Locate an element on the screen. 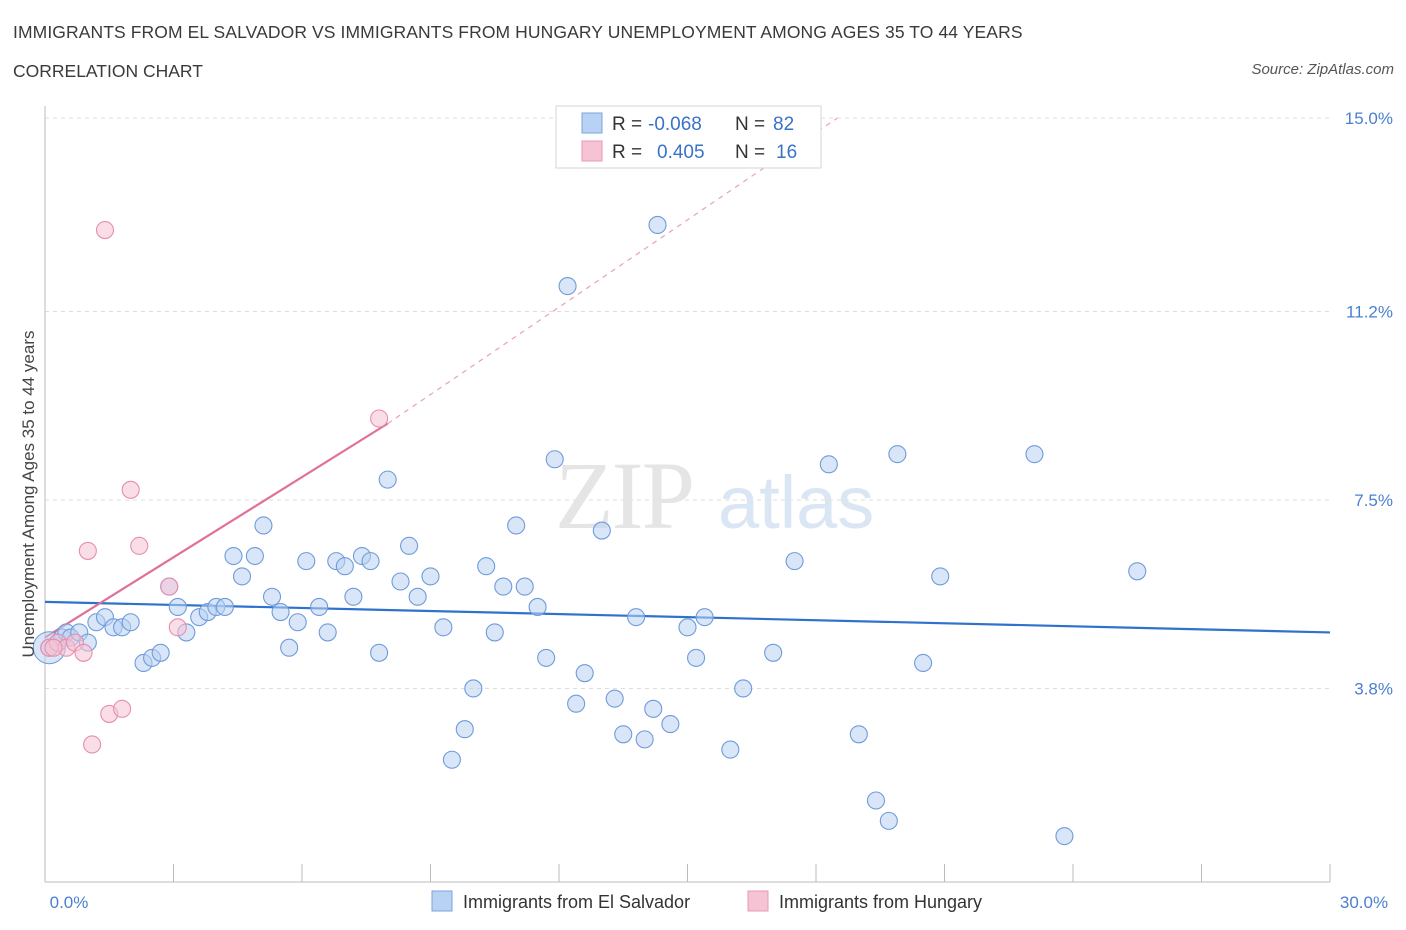 The width and height of the screenshot is (1406, 930). watermark-zip: ZIP is located at coordinates (624, 495).